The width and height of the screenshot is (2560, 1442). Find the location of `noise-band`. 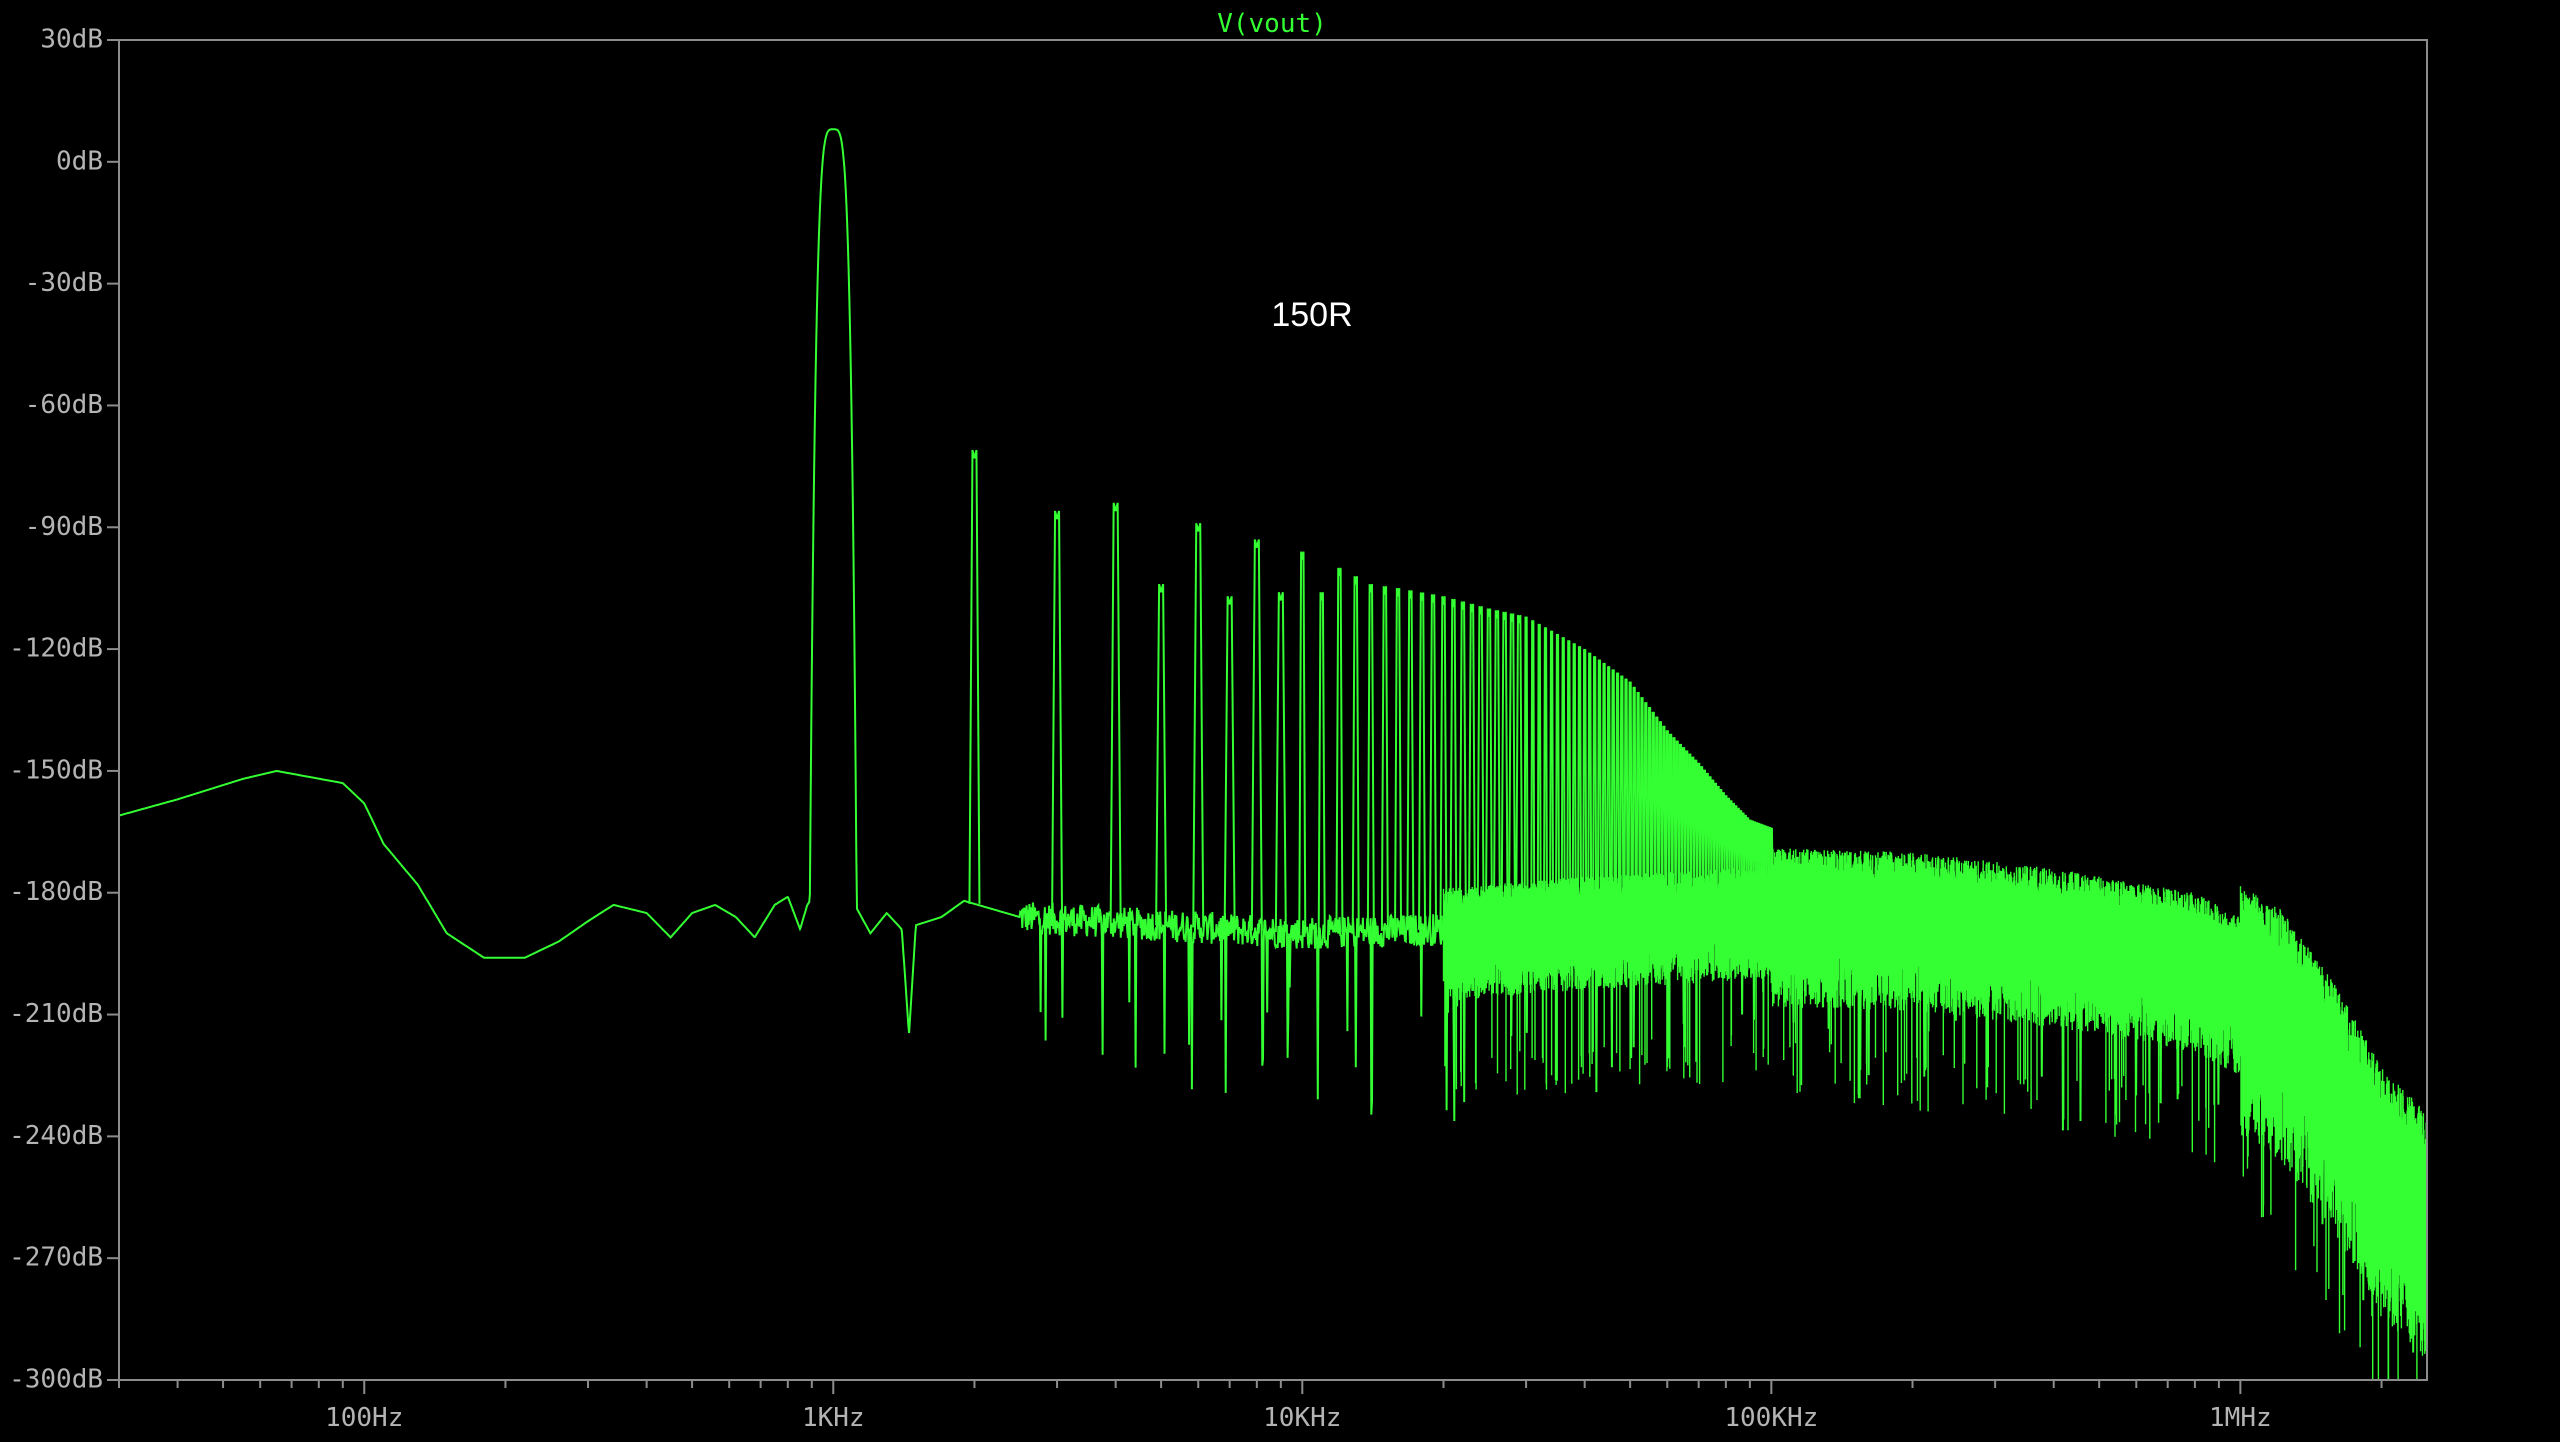

noise-band is located at coordinates (1934, 1114).